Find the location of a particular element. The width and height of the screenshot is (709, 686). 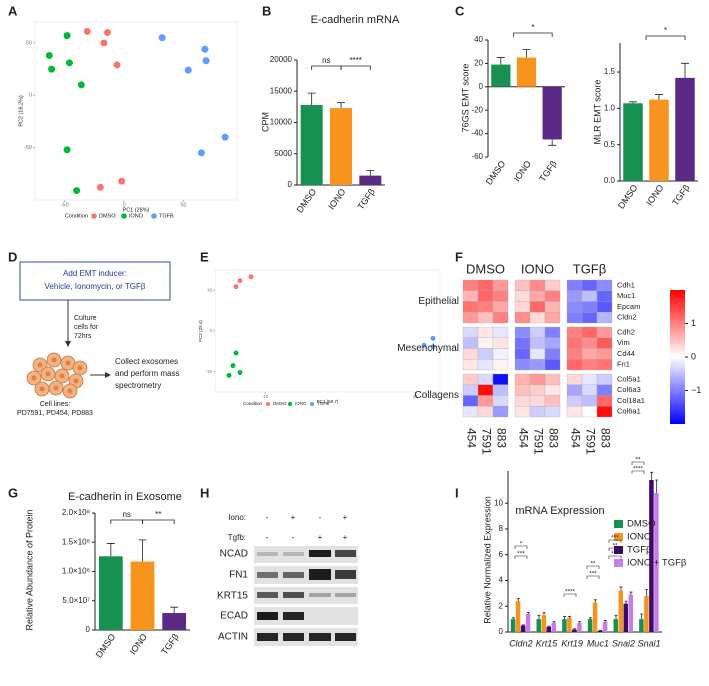

legend-label: TGFB is located at coordinates (166, 216).